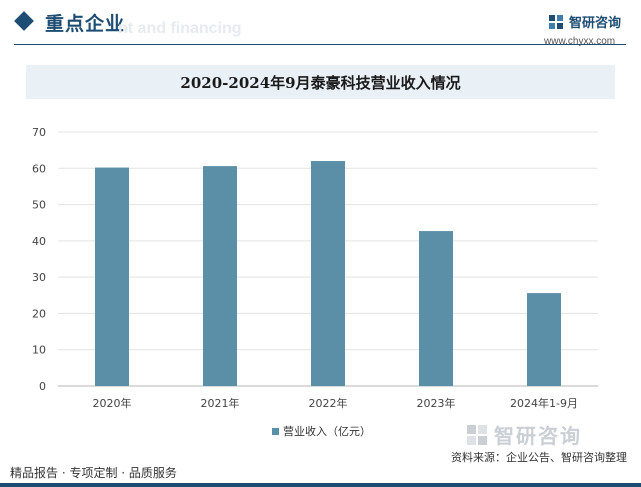 This screenshot has height=487, width=641. Describe the element at coordinates (275, 431) in the screenshot. I see `legend-swatch` at that location.